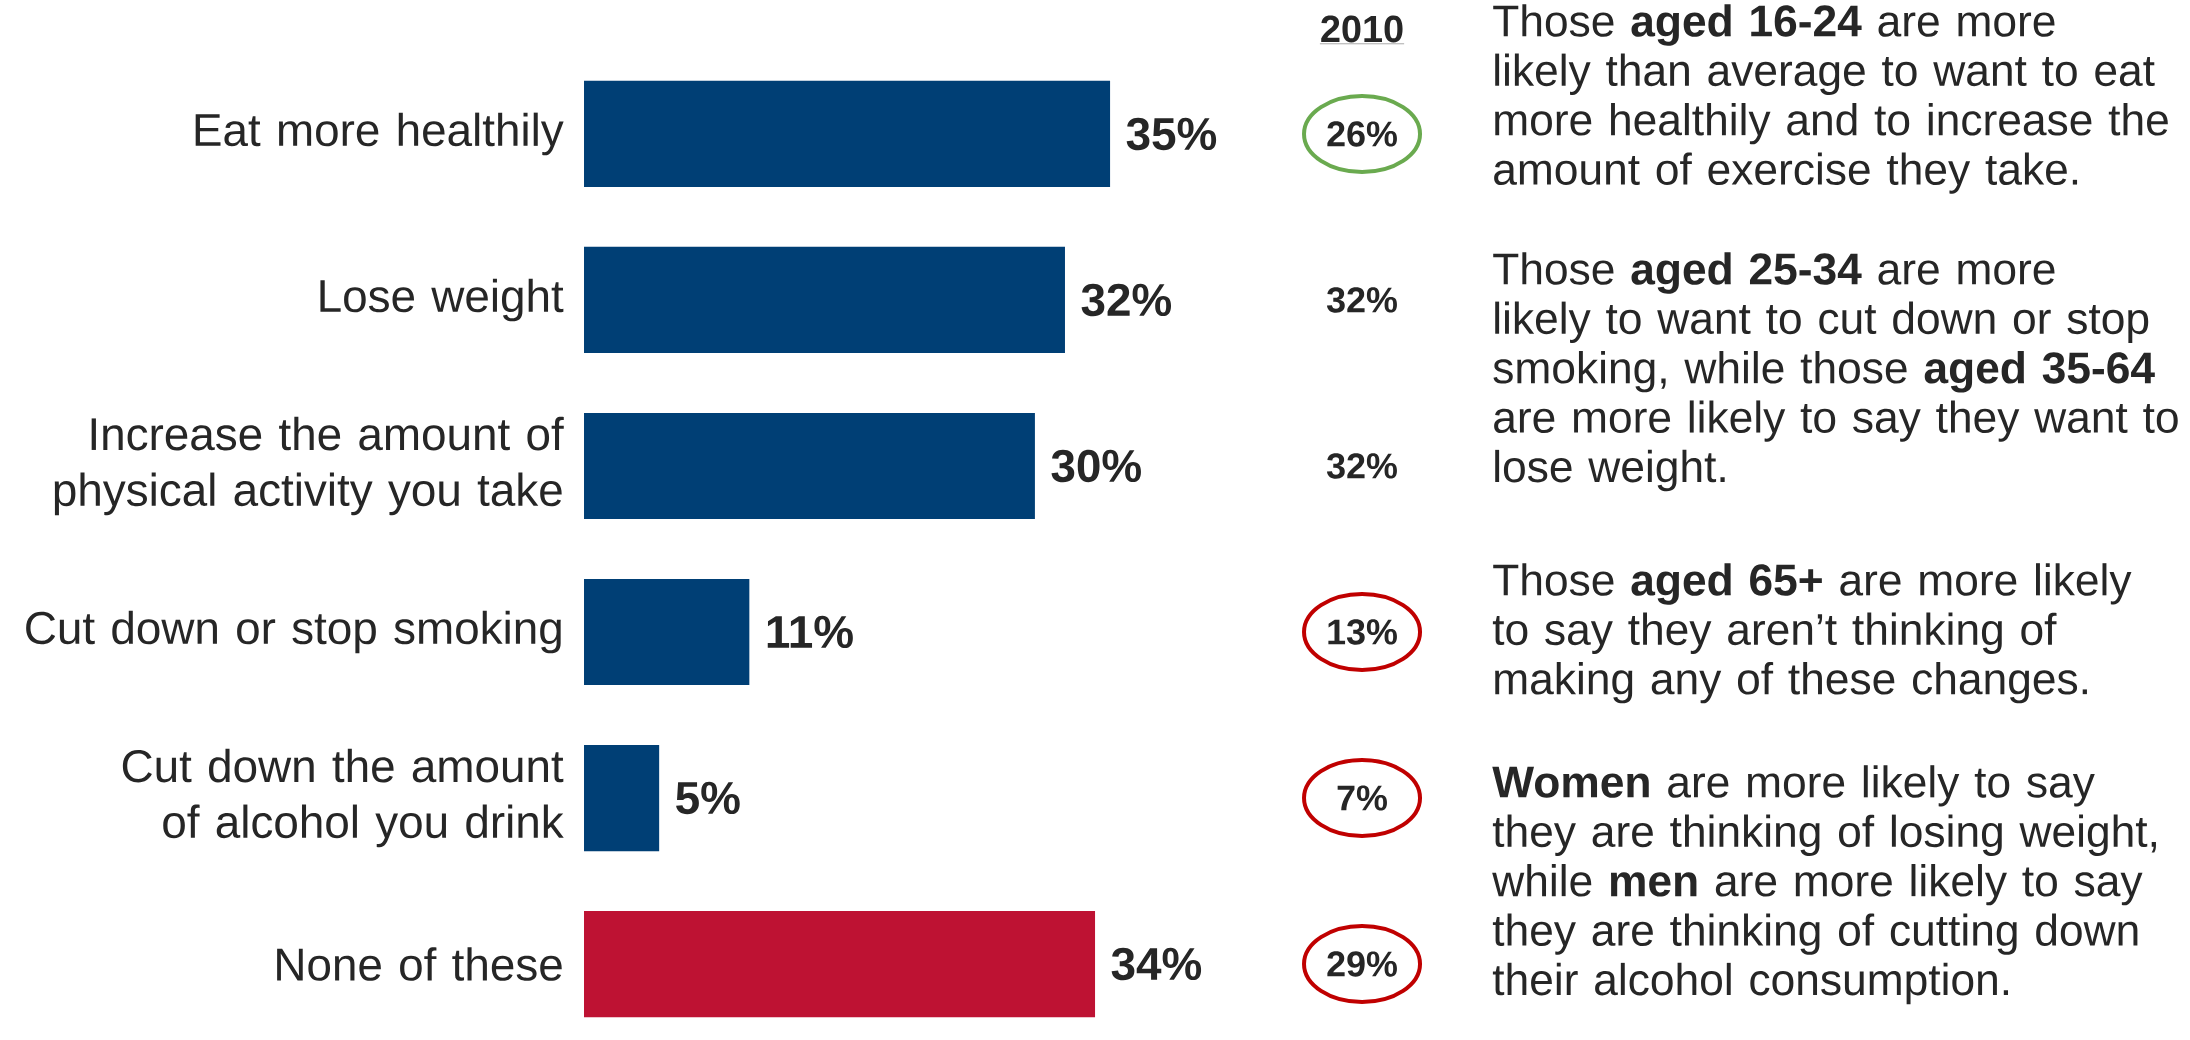  Describe the element at coordinates (1362, 964) in the screenshot. I see `text: 29%` at that location.